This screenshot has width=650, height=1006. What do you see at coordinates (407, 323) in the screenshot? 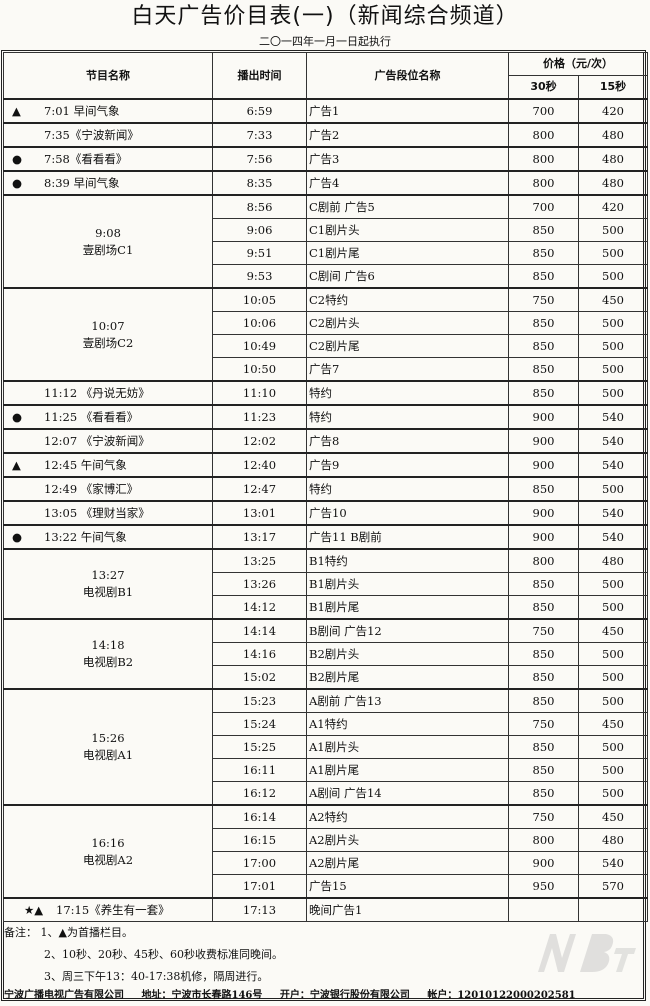
I see `ad-slot-name: C2剧片头` at bounding box center [407, 323].